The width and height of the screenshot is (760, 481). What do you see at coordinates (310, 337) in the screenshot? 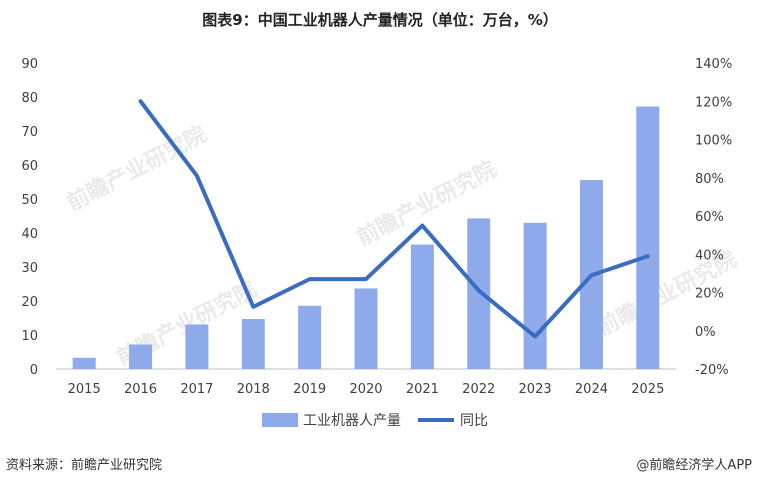
I see `bar-2019` at bounding box center [310, 337].